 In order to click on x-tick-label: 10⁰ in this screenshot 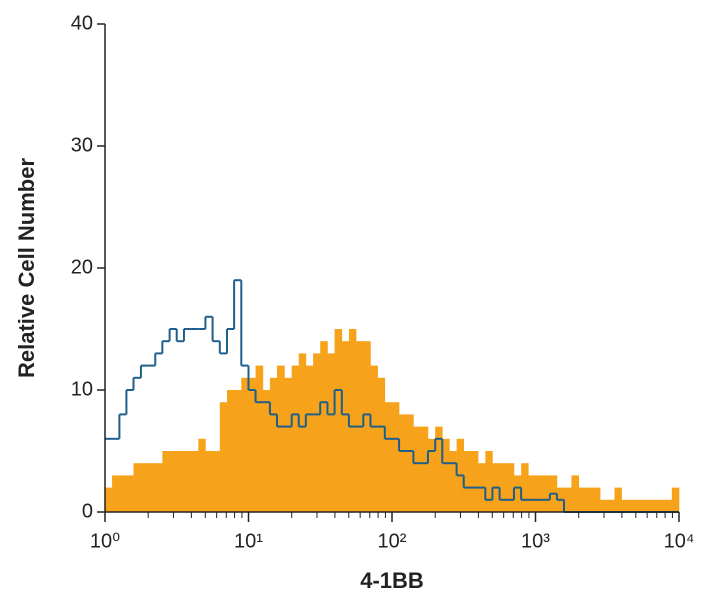, I will do `click(105, 541)`.